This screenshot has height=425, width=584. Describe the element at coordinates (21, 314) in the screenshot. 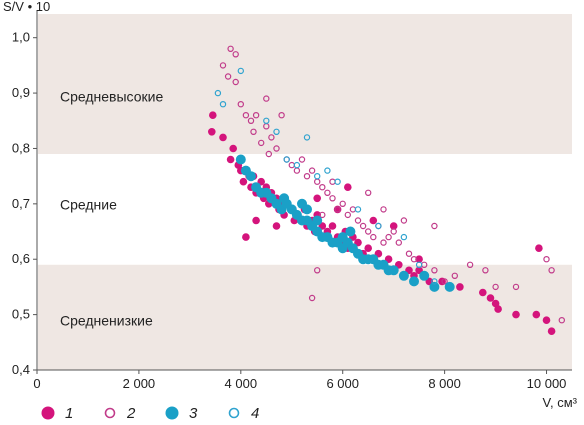

I see `y-tick-label-1: 0,5` at that location.